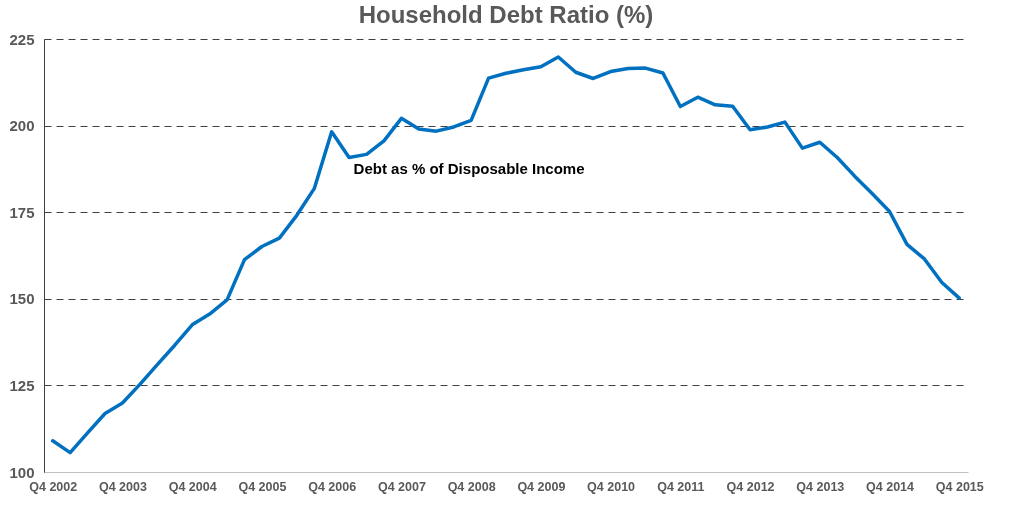 The image size is (1017, 509). What do you see at coordinates (192, 486) in the screenshot?
I see `x-tick-label: Q4 2004` at bounding box center [192, 486].